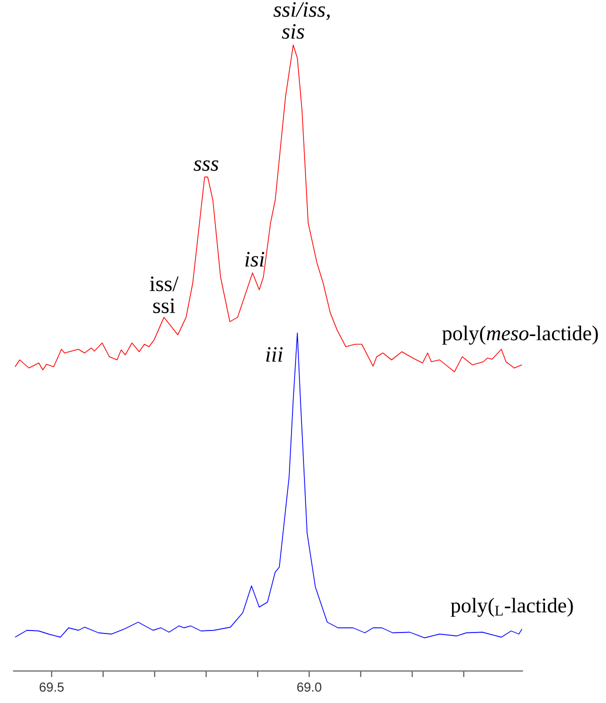  Describe the element at coordinates (511, 607) in the screenshot. I see `series-label: poly($_{L}$-lactide)` at that location.